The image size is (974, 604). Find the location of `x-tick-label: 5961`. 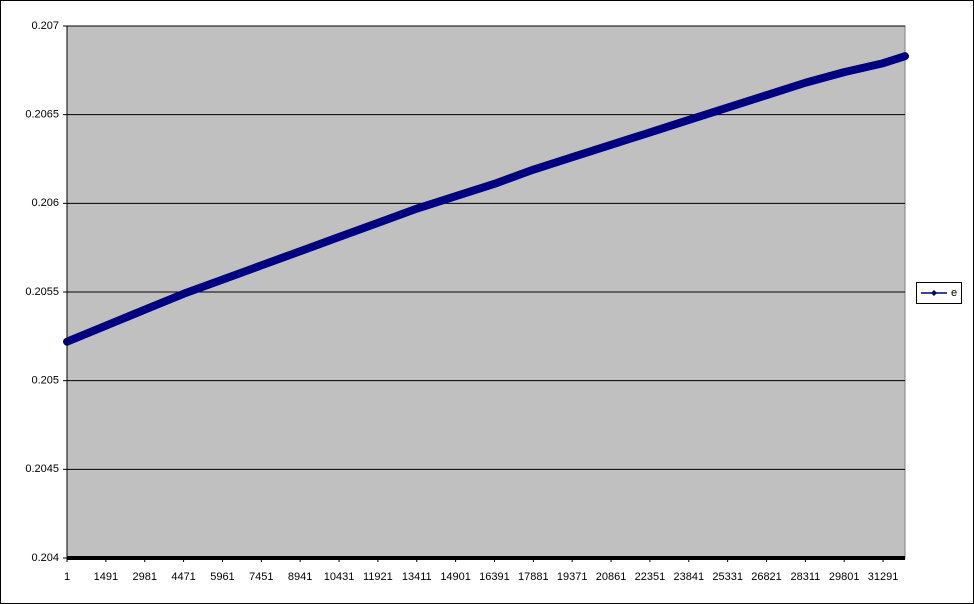

x-tick-label: 5961 is located at coordinates (222, 577).